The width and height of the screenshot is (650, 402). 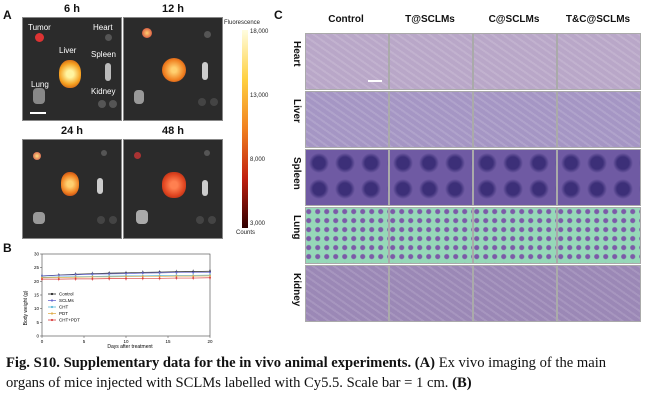 What do you see at coordinates (69, 320) in the screenshot?
I see `legend-label: CHT+PDT` at bounding box center [69, 320].